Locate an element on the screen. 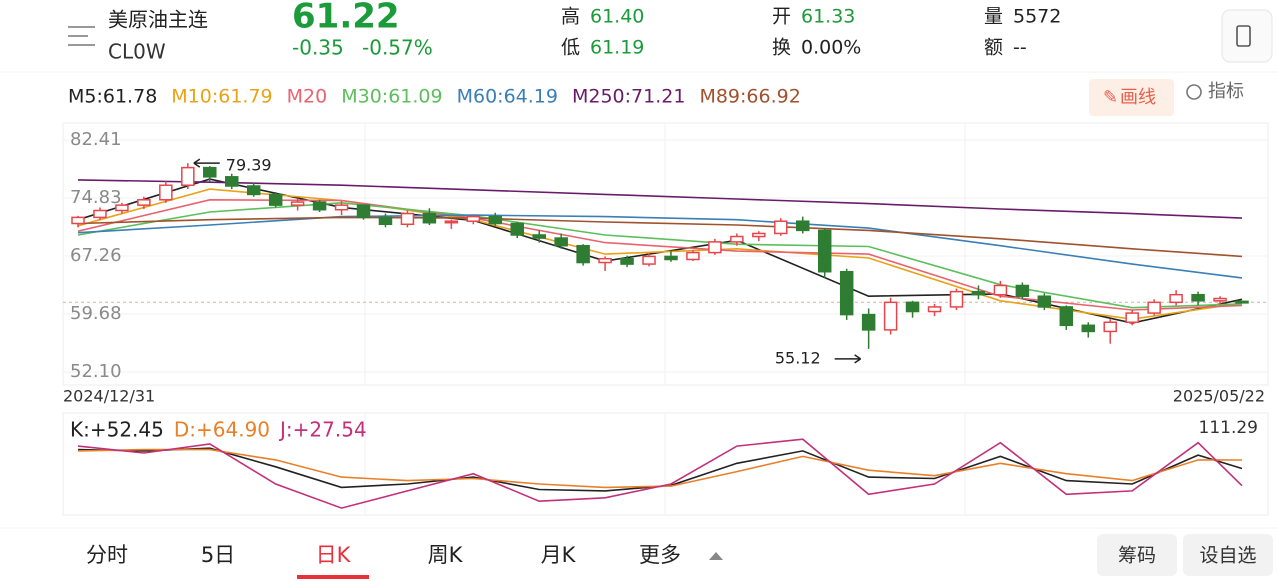  ma-legend: M250:71.21 is located at coordinates (628, 97).